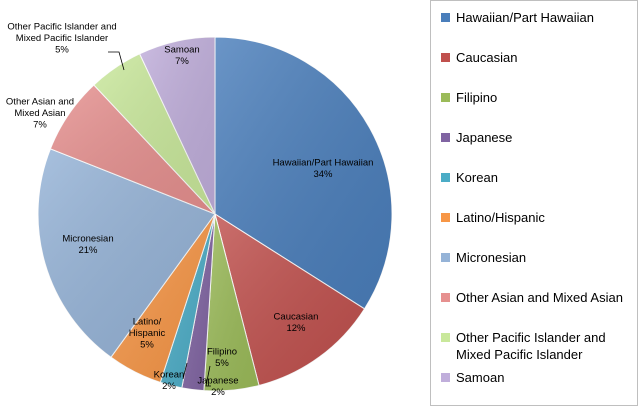 This screenshot has height=408, width=640. What do you see at coordinates (116, 61) in the screenshot?
I see `leader-line-other-pacific-islander-and-mixed-pacific-islander` at bounding box center [116, 61].